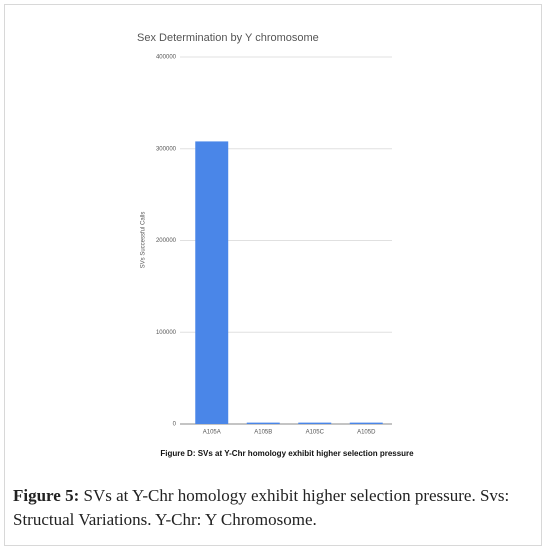 Image resolution: width=548 pixels, height=552 pixels. What do you see at coordinates (166, 241) in the screenshot?
I see `y-tick-label: 200000` at bounding box center [166, 241].